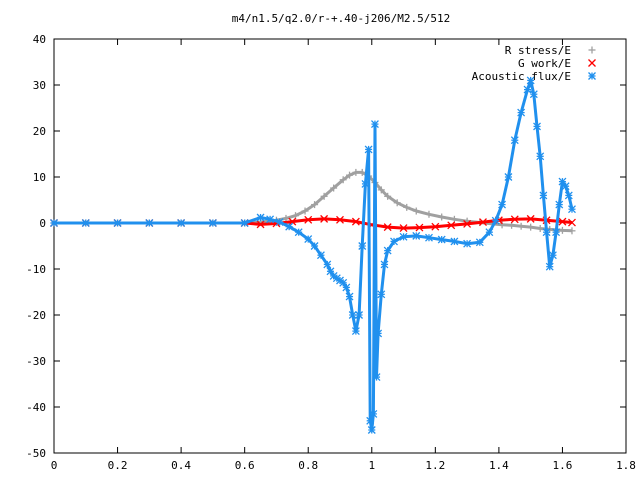 The image size is (640, 480). I want to click on x-tick-label: 1.4, so click(499, 465).